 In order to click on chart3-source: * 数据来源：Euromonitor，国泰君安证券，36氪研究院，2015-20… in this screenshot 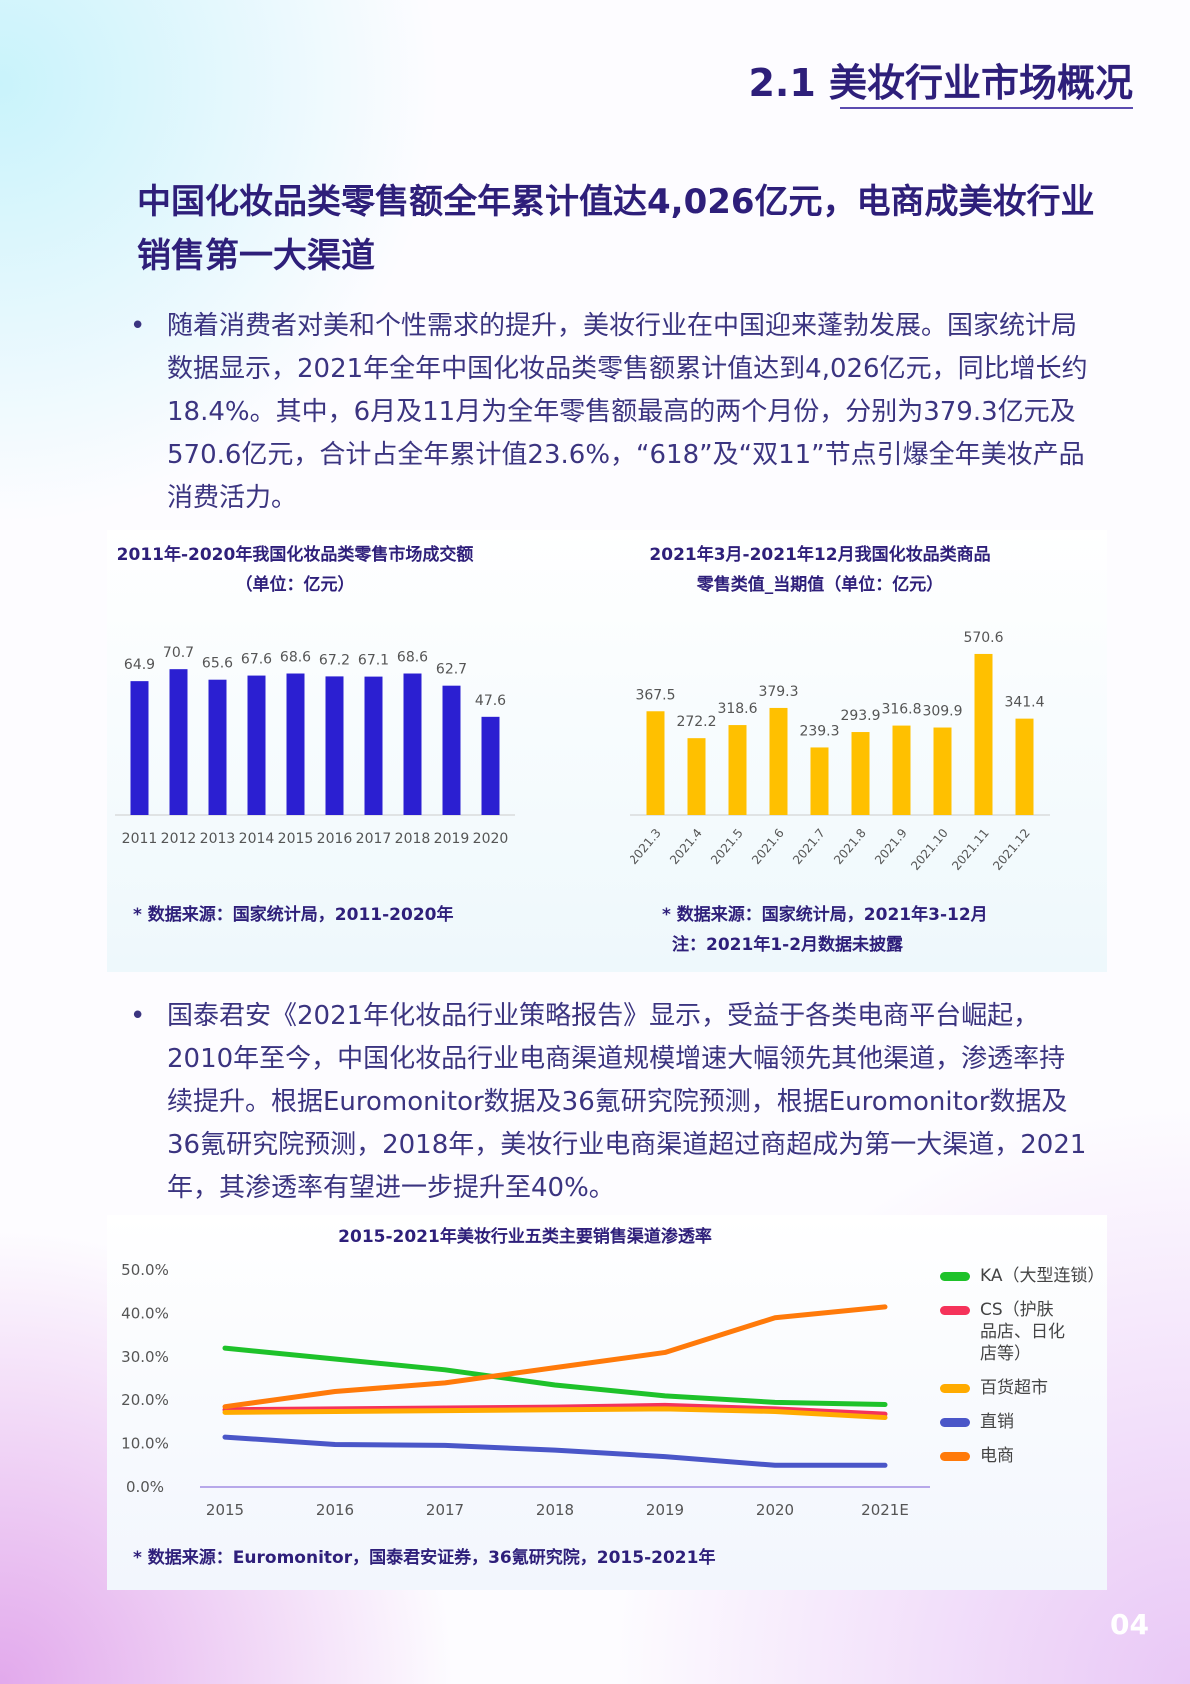, I will do `click(424, 1558)`.